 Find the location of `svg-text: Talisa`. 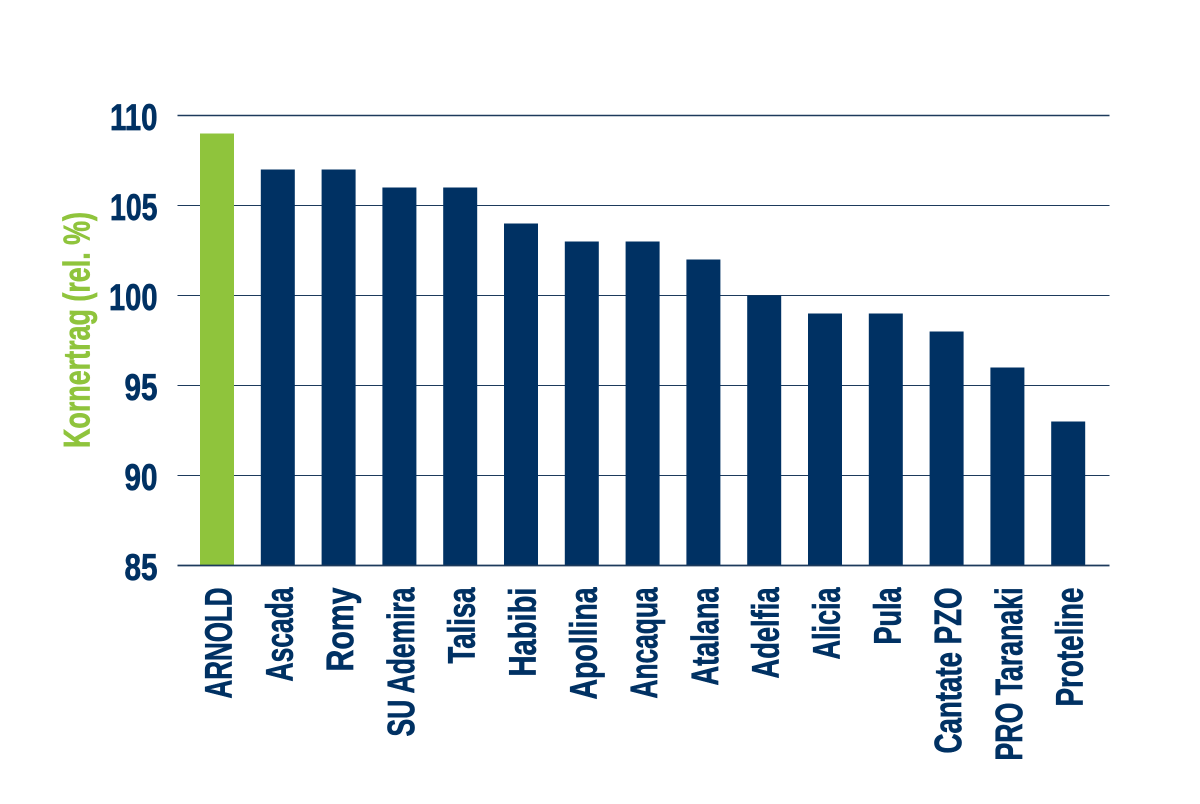

svg-text: Talisa is located at coordinates (463, 625).